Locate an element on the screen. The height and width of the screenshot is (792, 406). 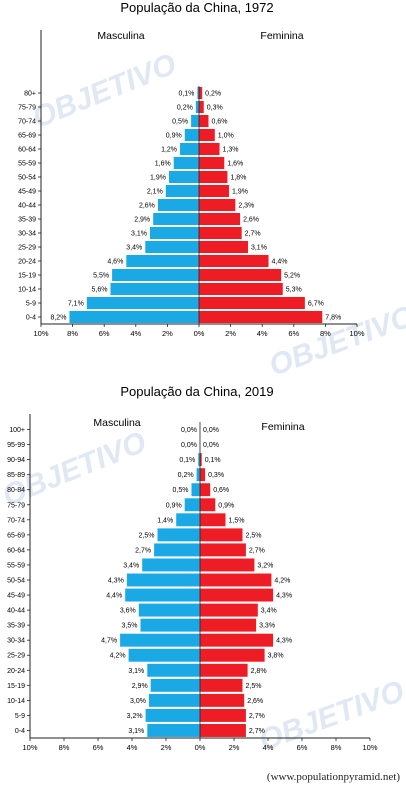
male-value-label: 3,6% is located at coordinates (128, 611).